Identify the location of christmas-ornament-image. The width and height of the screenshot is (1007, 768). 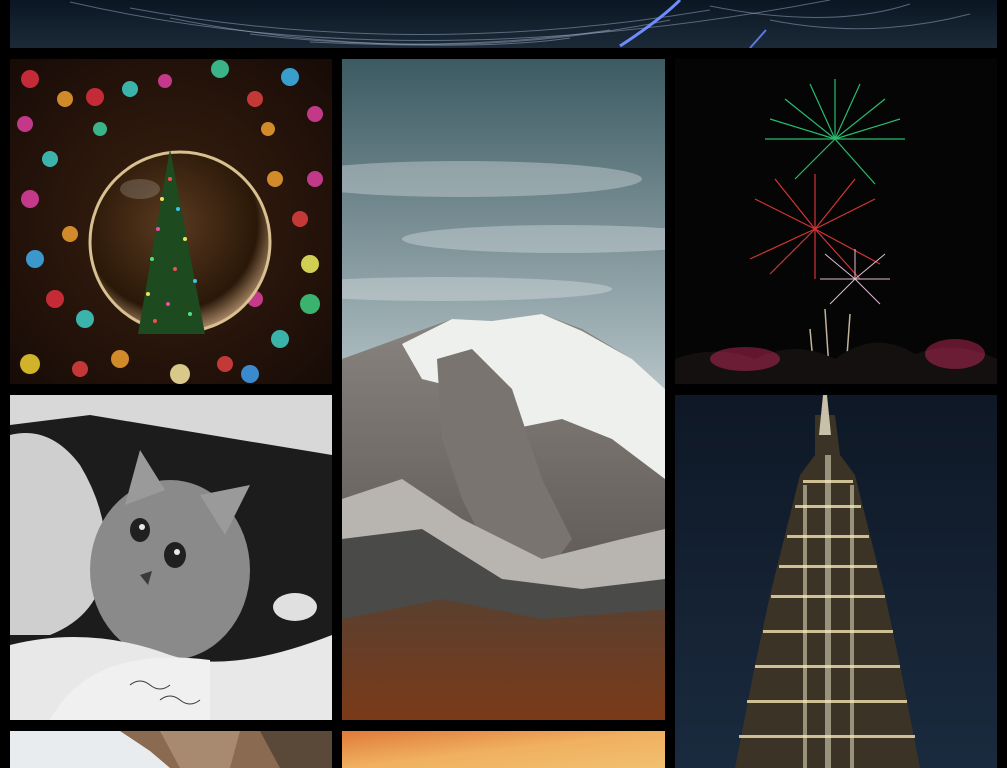
(171, 221).